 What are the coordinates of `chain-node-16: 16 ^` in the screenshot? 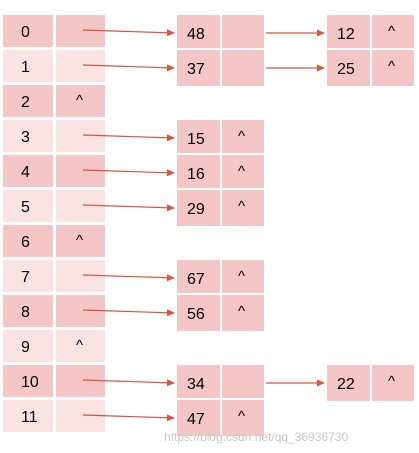 It's located at (220, 173).